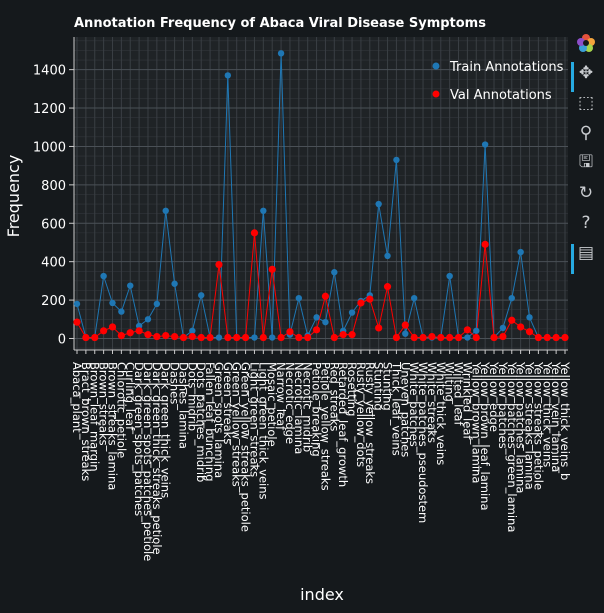  Describe the element at coordinates (586, 103) in the screenshot. I see `box-zoom-tool-icon: ⬚` at that location.